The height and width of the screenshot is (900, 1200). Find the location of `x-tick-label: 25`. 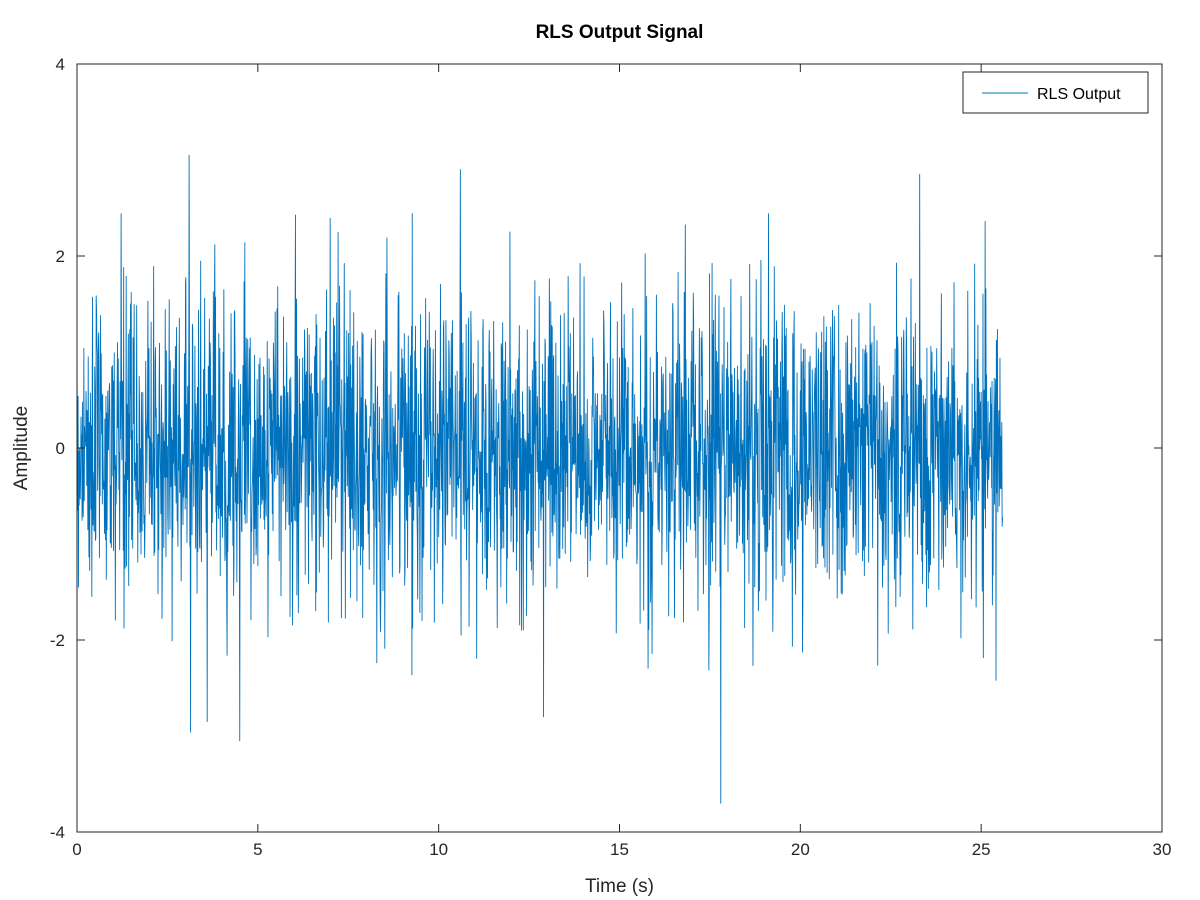

x-tick-label: 25 is located at coordinates (981, 849).